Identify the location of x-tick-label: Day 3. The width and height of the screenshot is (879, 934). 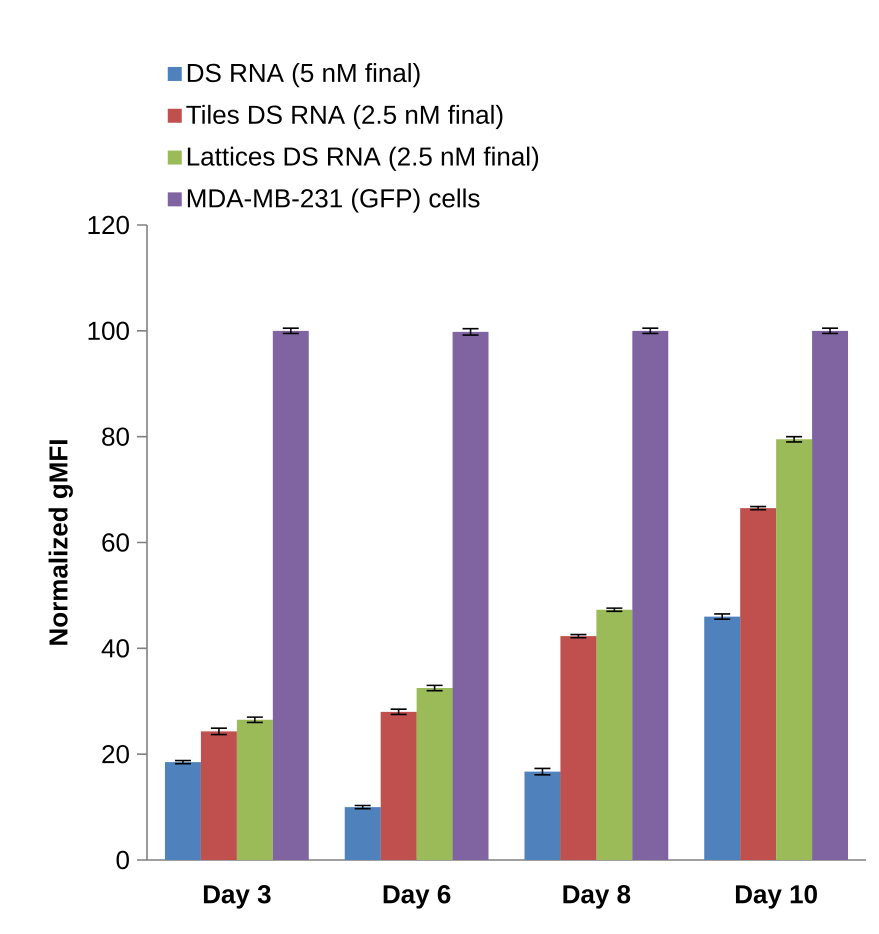
(237, 897).